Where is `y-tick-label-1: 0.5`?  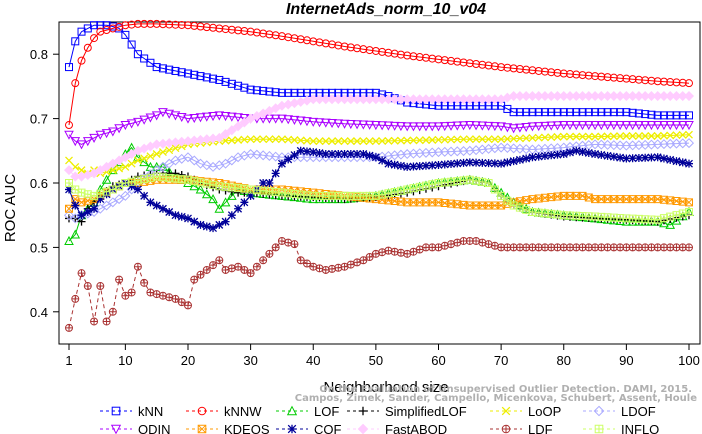 y-tick-label-1: 0.5 is located at coordinates (39, 247).